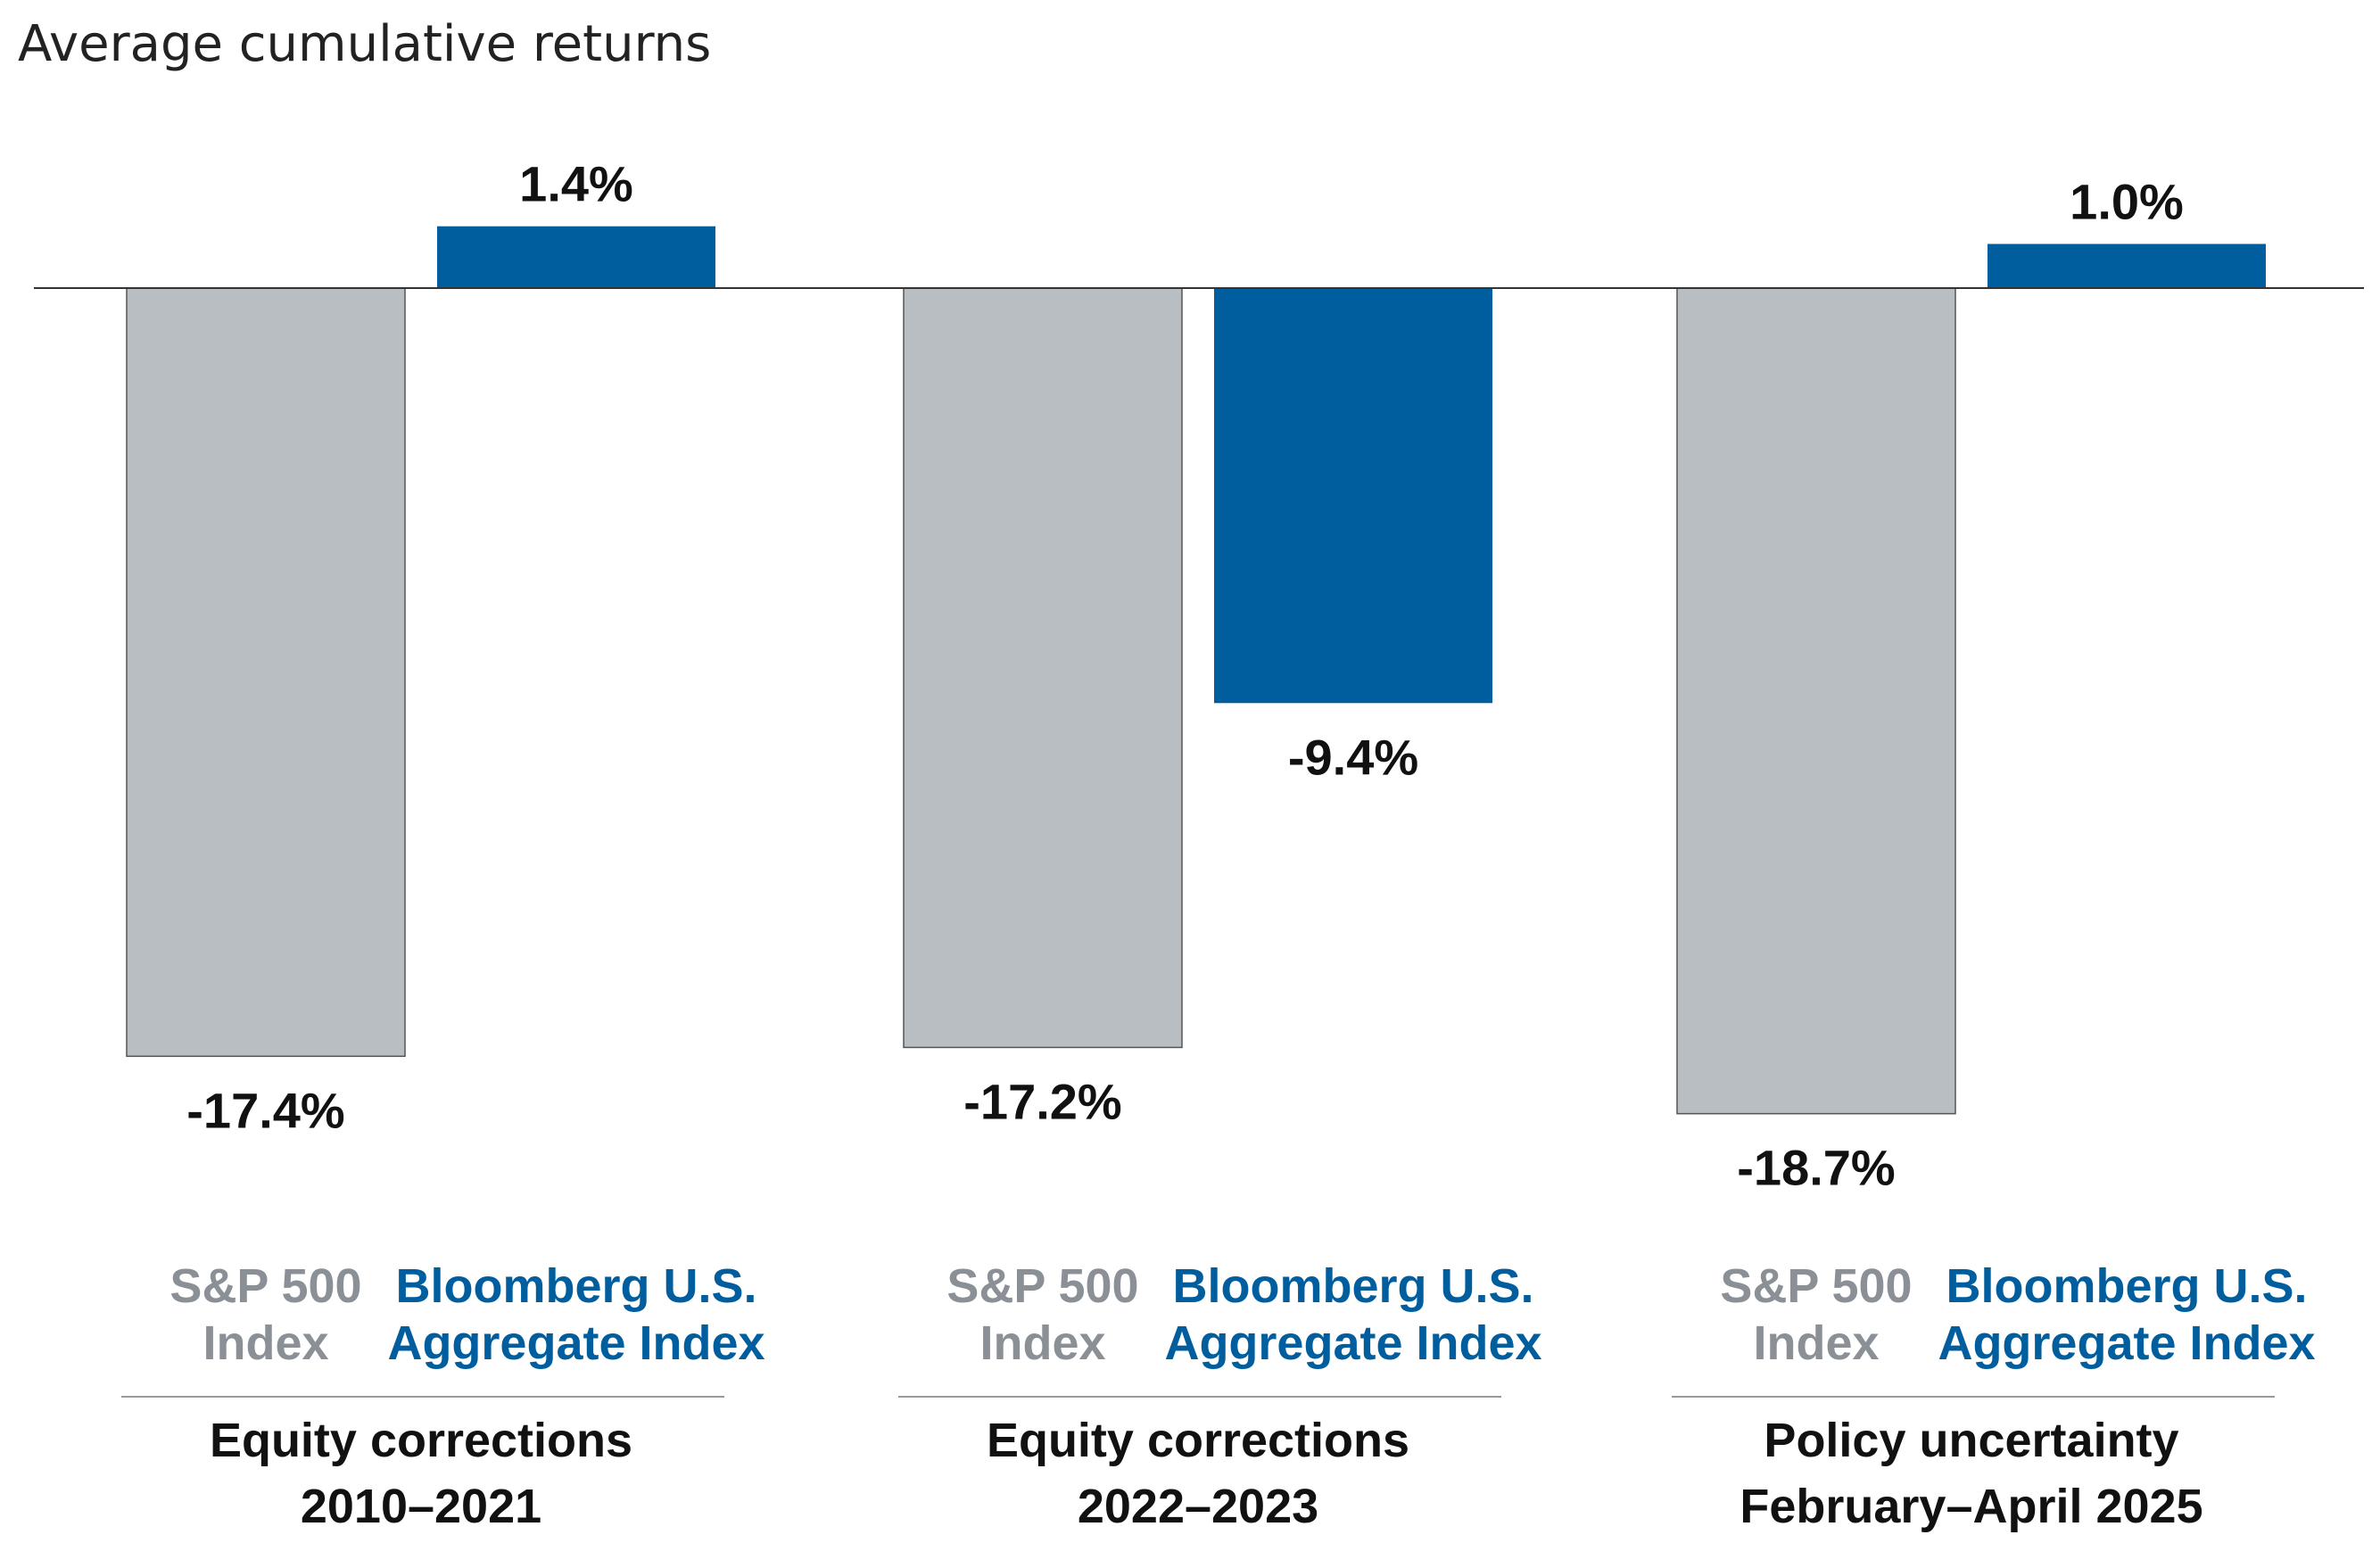  What do you see at coordinates (265, 1343) in the screenshot?
I see `series-label-sp500-1-line2: Index` at bounding box center [265, 1343].